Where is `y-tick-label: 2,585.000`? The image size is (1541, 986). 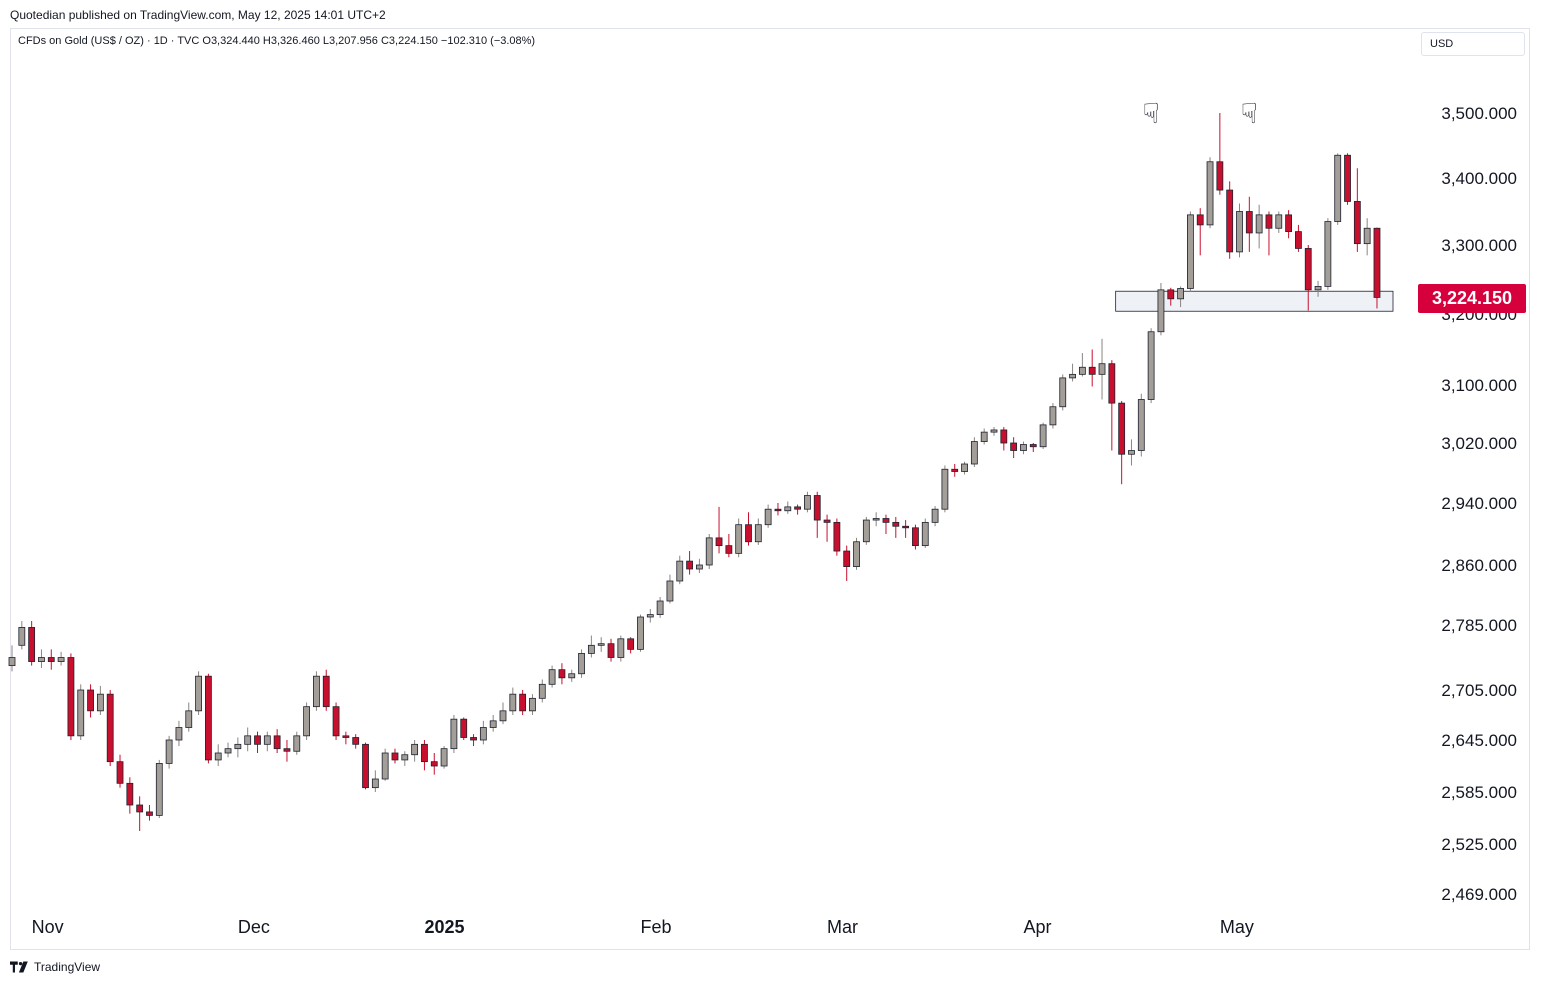 y-tick-label: 2,585.000 is located at coordinates (1479, 792).